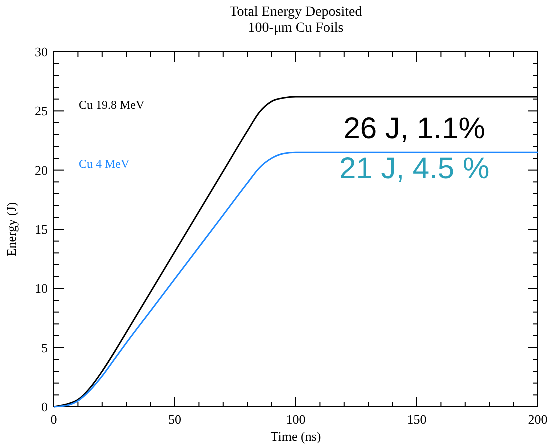  What do you see at coordinates (296, 436) in the screenshot?
I see `x-axis-title: Time (ns)` at bounding box center [296, 436].